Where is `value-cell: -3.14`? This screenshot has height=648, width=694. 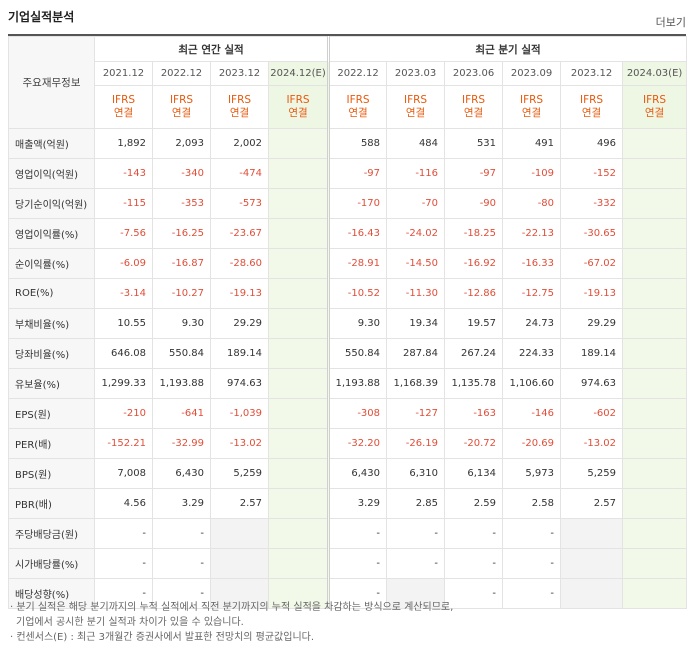
value-cell: -3.14 is located at coordinates (123, 293).